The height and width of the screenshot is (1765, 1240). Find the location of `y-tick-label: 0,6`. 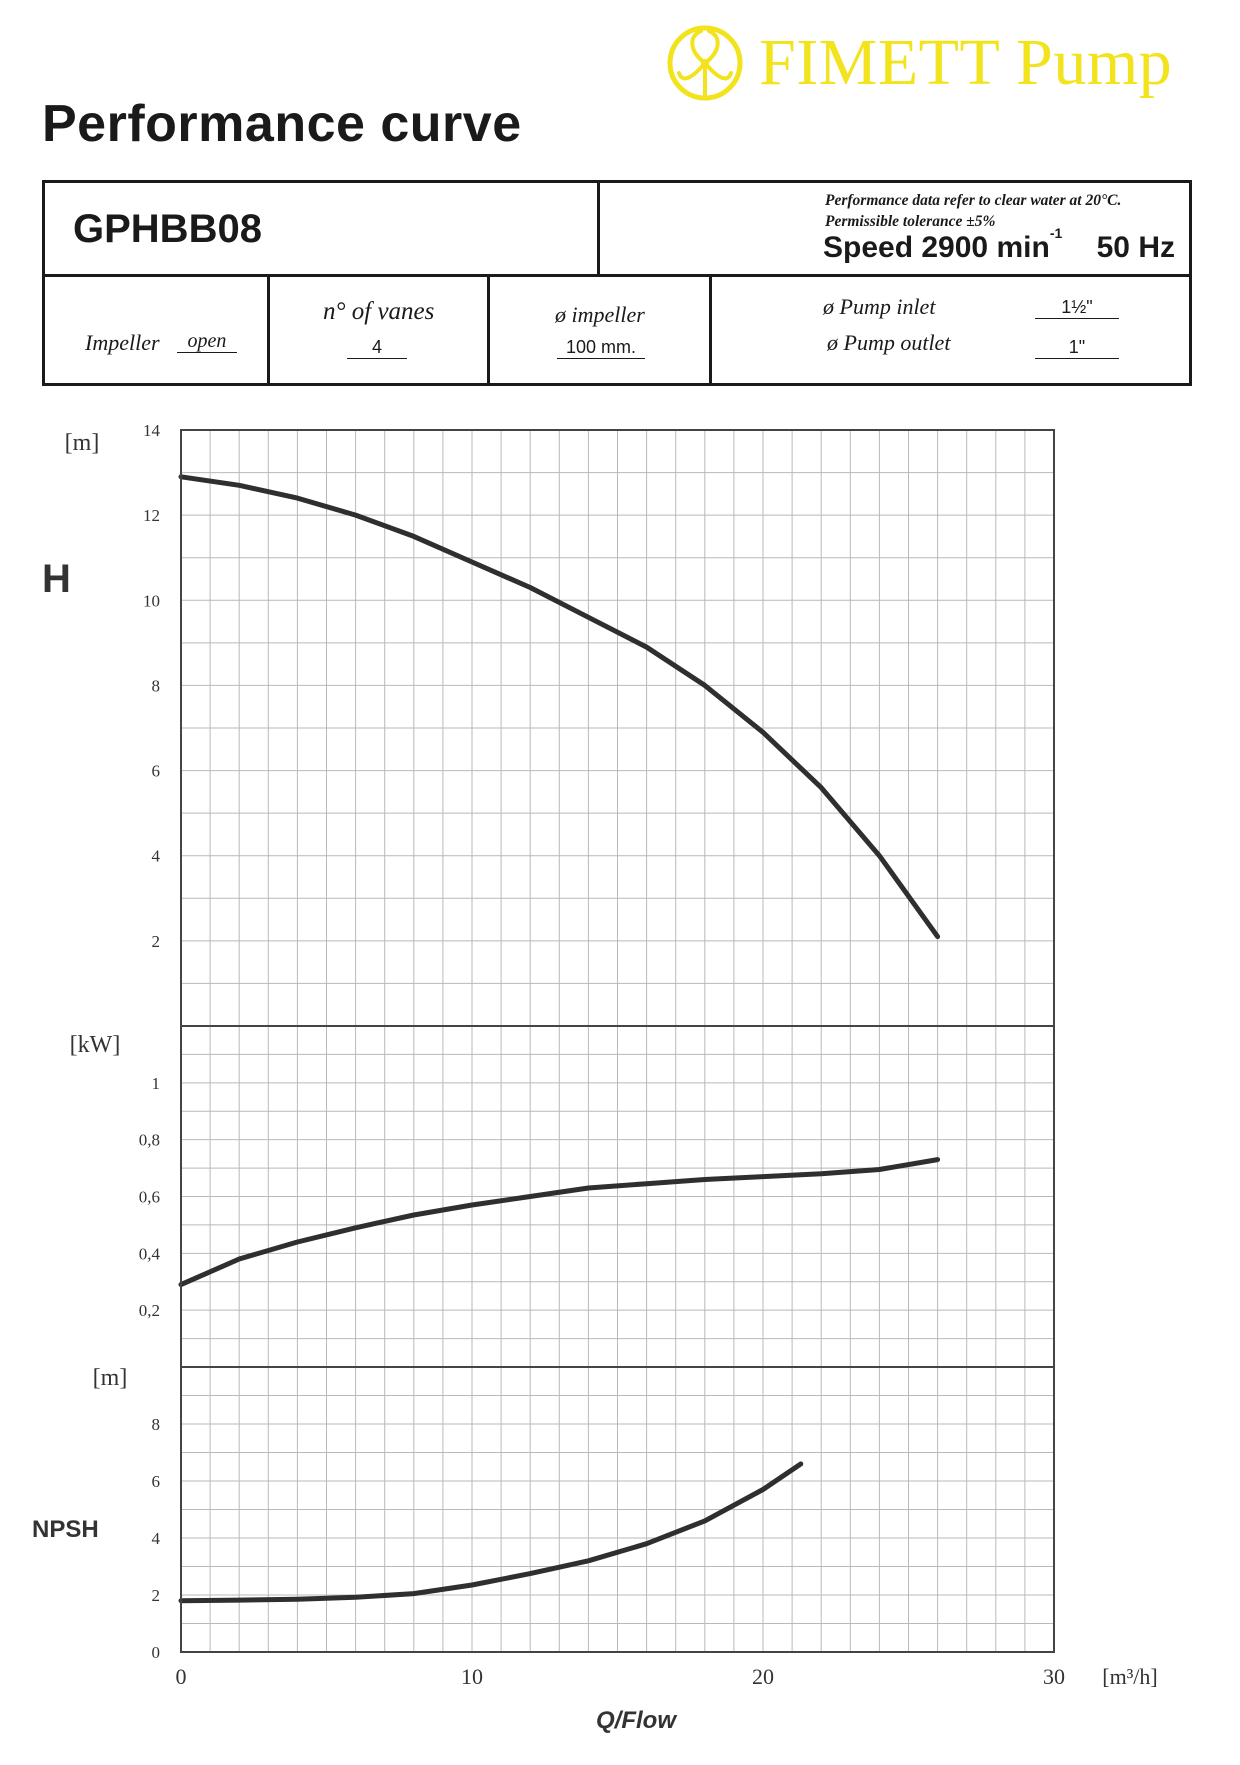

y-tick-label: 0,6 is located at coordinates (149, 1197).